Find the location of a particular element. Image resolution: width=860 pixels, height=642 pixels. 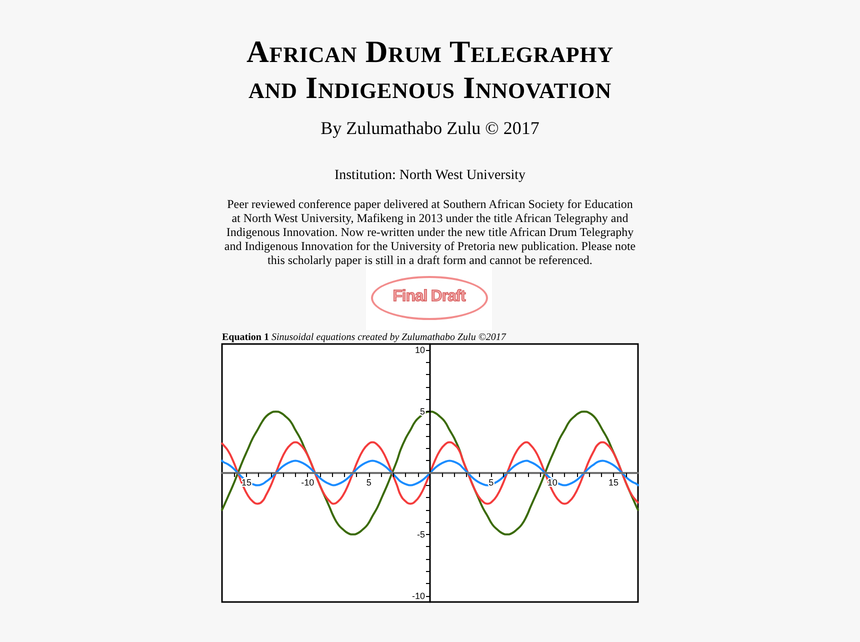

y-tick-label: -5 is located at coordinates (420, 534).